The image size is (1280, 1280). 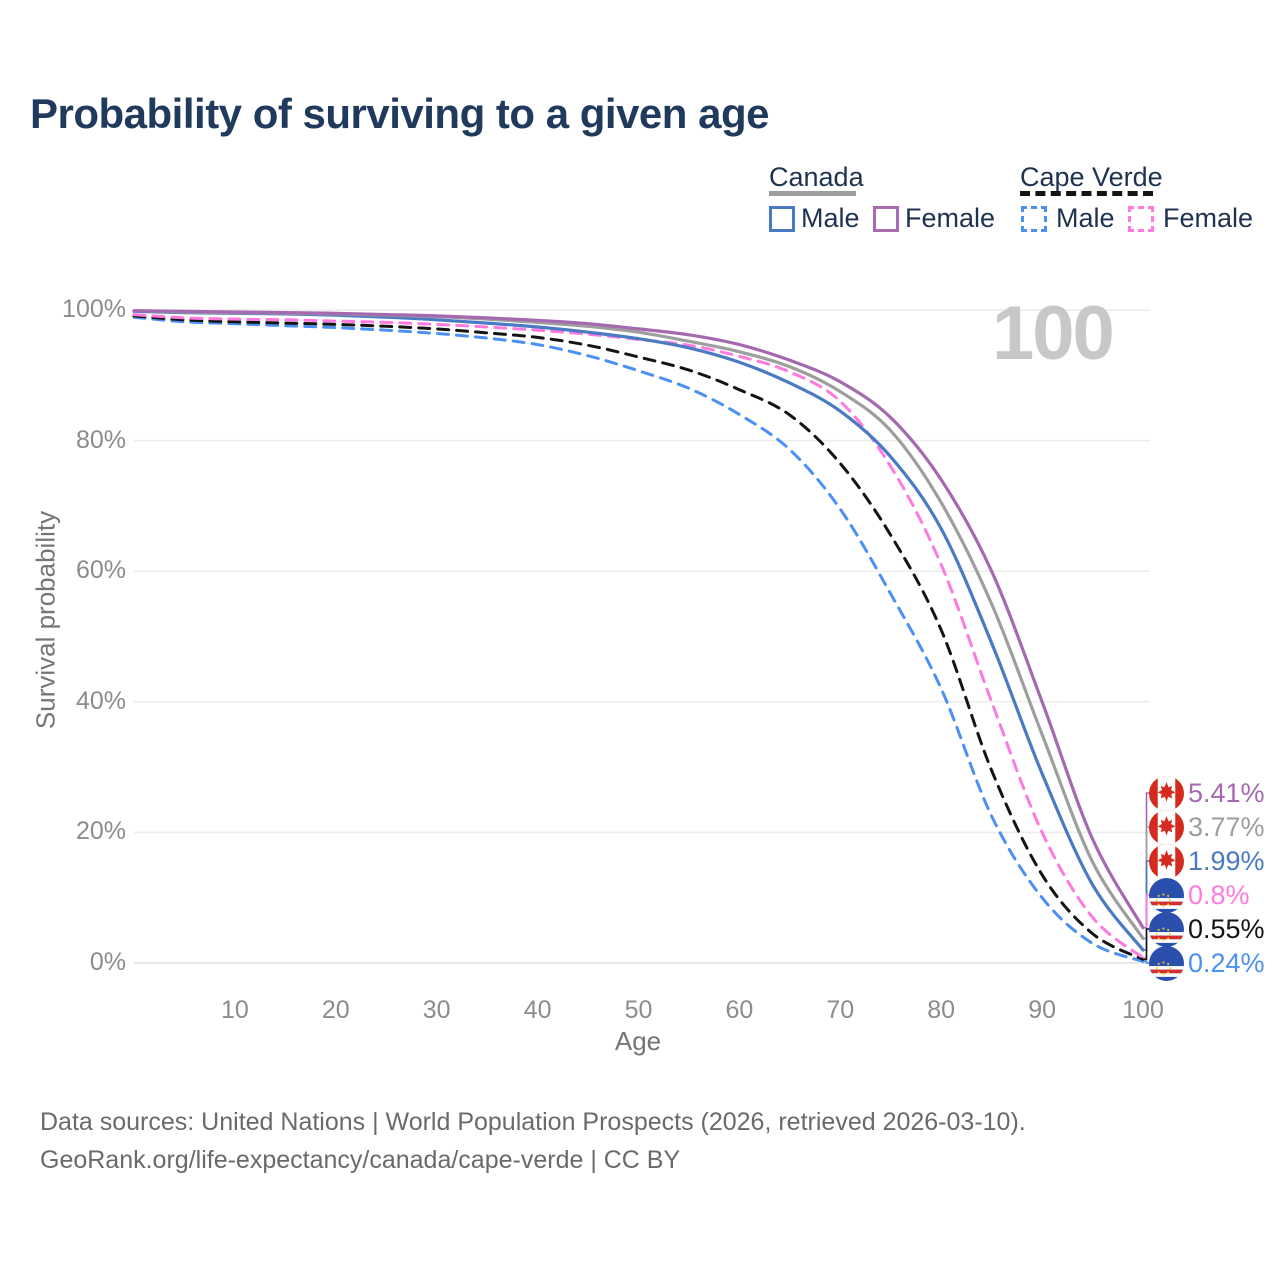 I want to click on legend-capeverde-line-sample, so click(x=1086, y=193).